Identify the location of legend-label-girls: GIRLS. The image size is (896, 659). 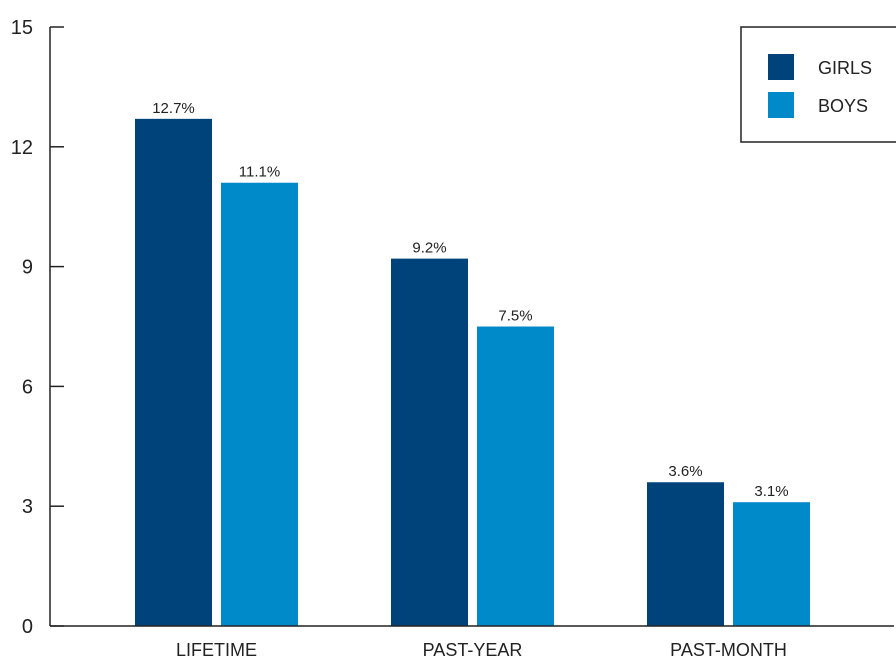
(845, 68).